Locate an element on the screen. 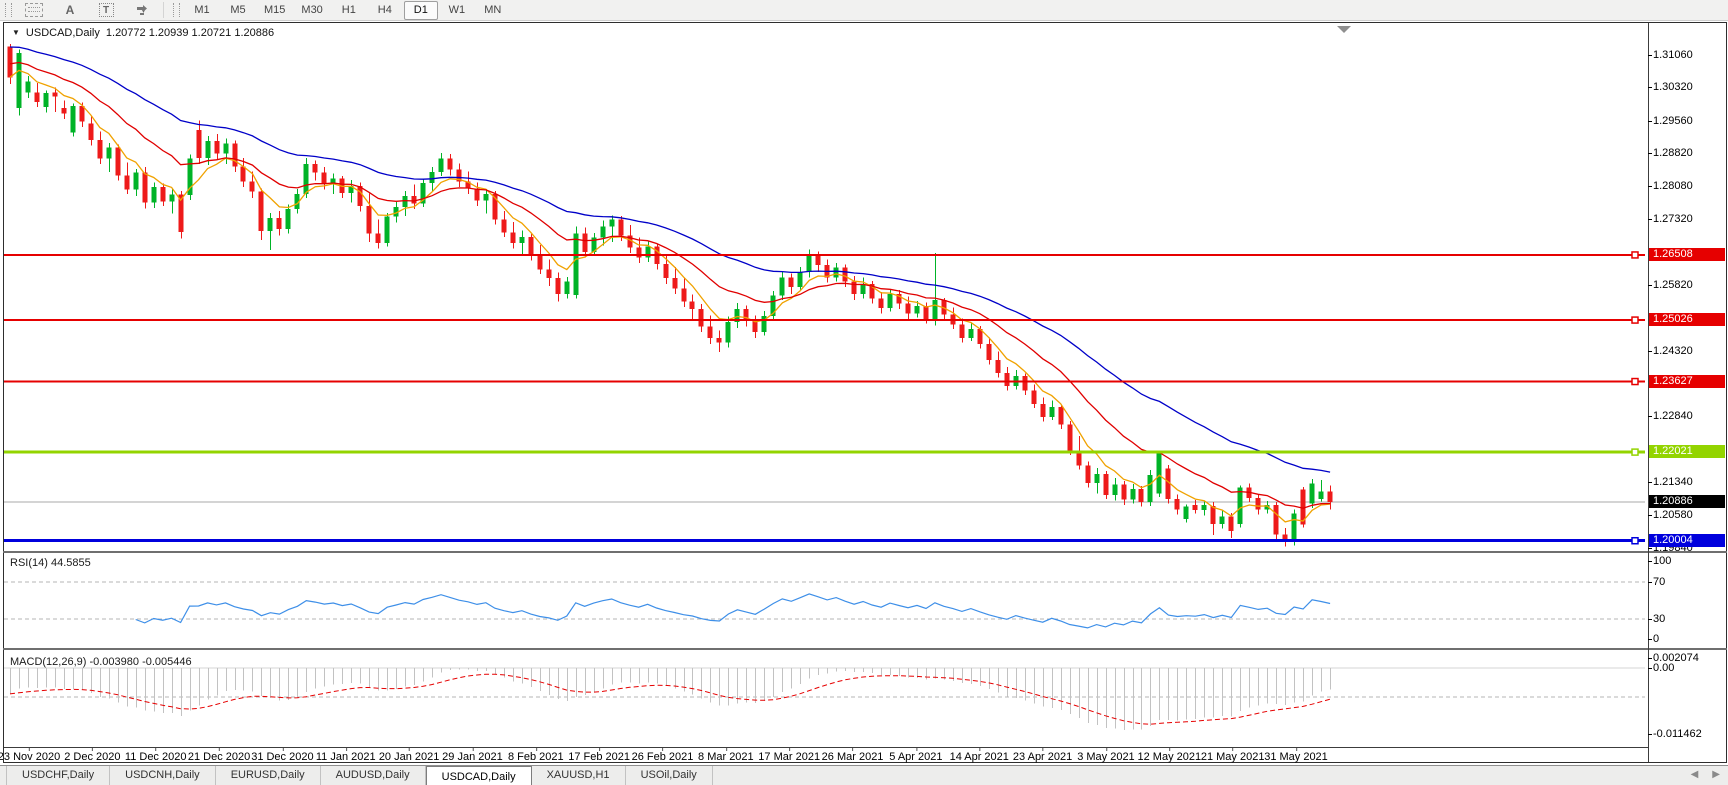 This screenshot has width=1728, height=785. rsi-tick: 100 is located at coordinates (1659, 561).